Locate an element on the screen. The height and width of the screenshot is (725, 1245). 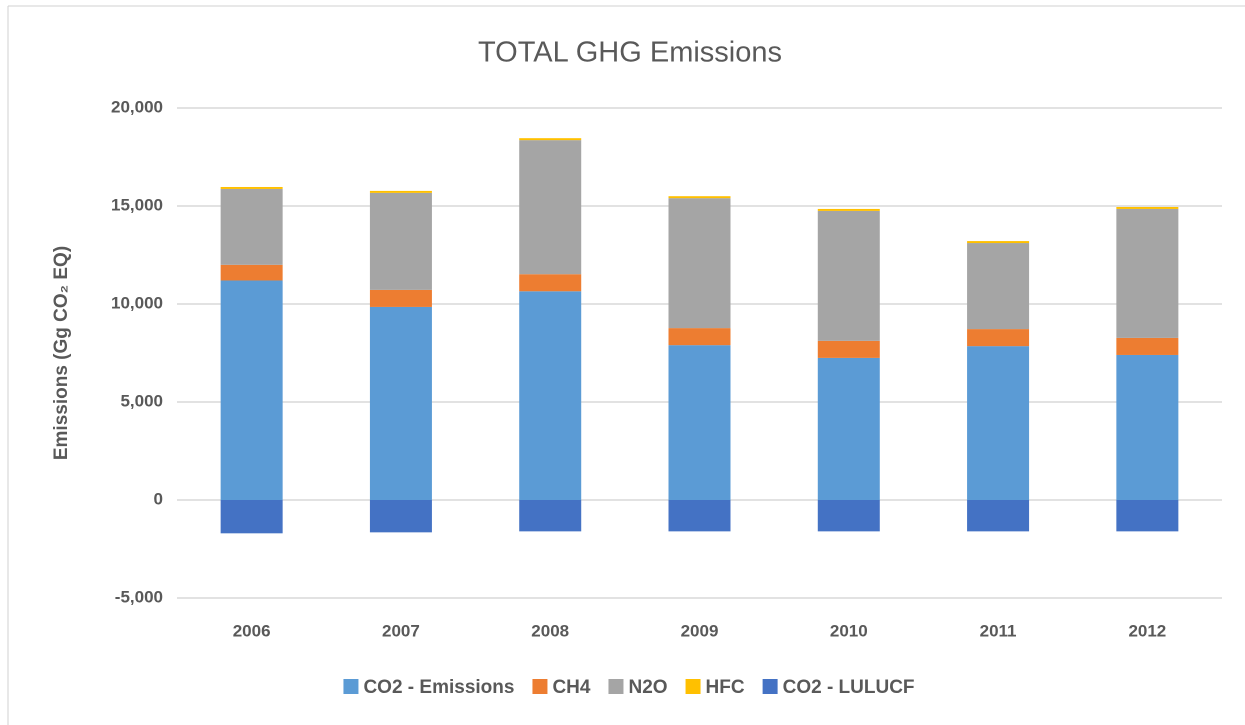
legend-label: CO2 - LULUCF is located at coordinates (849, 687).